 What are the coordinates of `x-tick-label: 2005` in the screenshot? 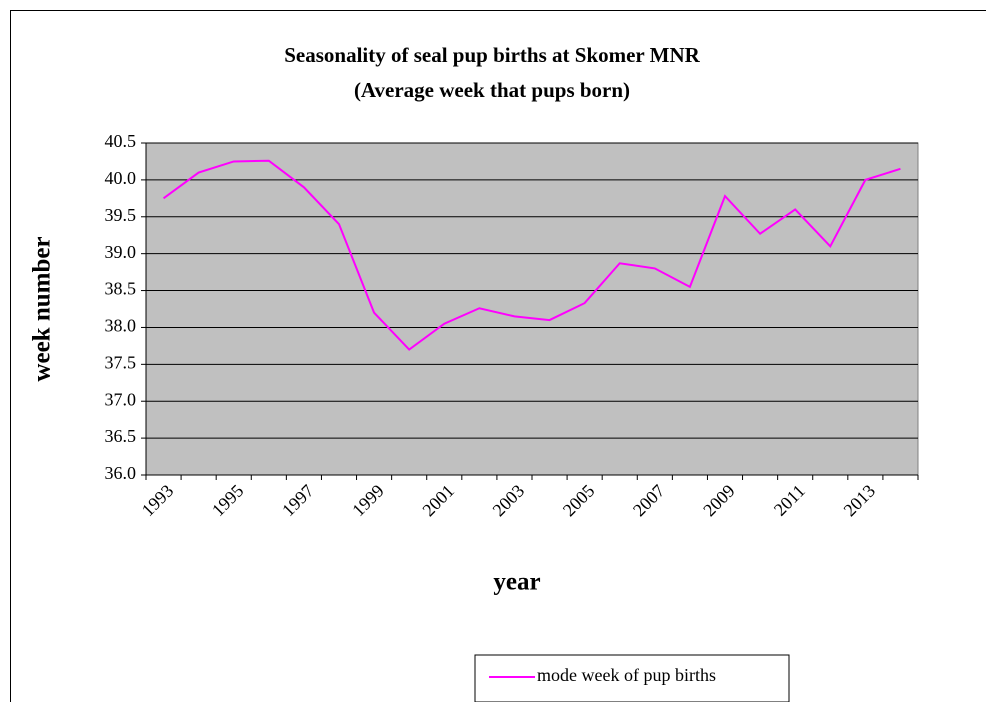 It's located at (579, 501).